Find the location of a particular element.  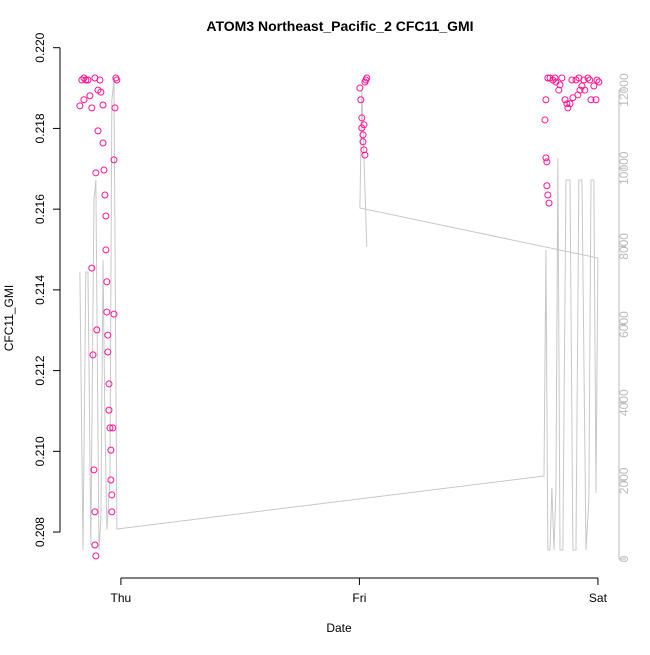

y2-tick-label: 0 is located at coordinates (624, 558).